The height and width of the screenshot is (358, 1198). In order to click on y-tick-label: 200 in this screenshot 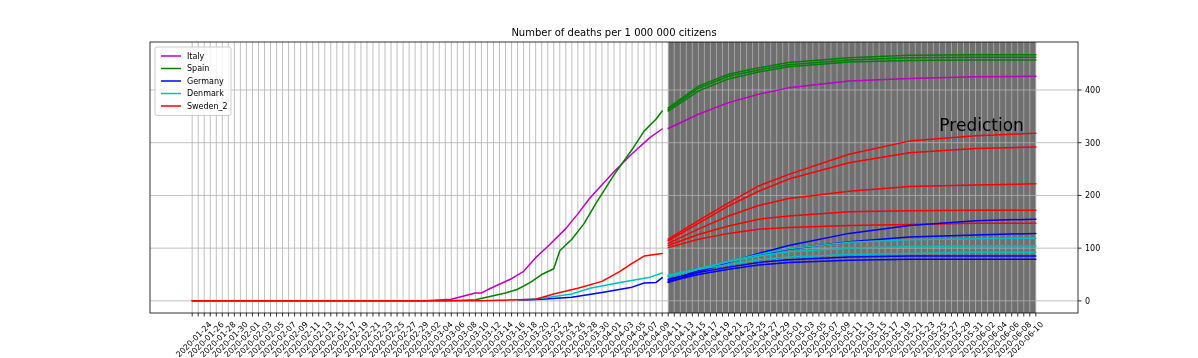, I will do `click(1093, 196)`.